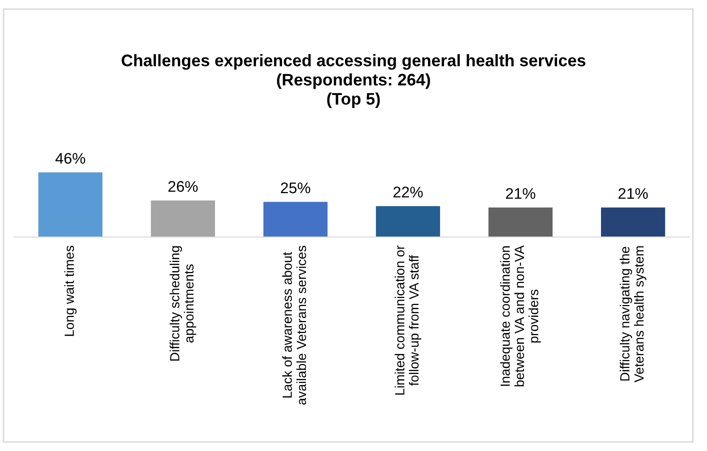 This screenshot has height=451, width=707. Describe the element at coordinates (408, 320) in the screenshot. I see `x-tick-label: Limited communication or follow-up from VA staff` at that location.